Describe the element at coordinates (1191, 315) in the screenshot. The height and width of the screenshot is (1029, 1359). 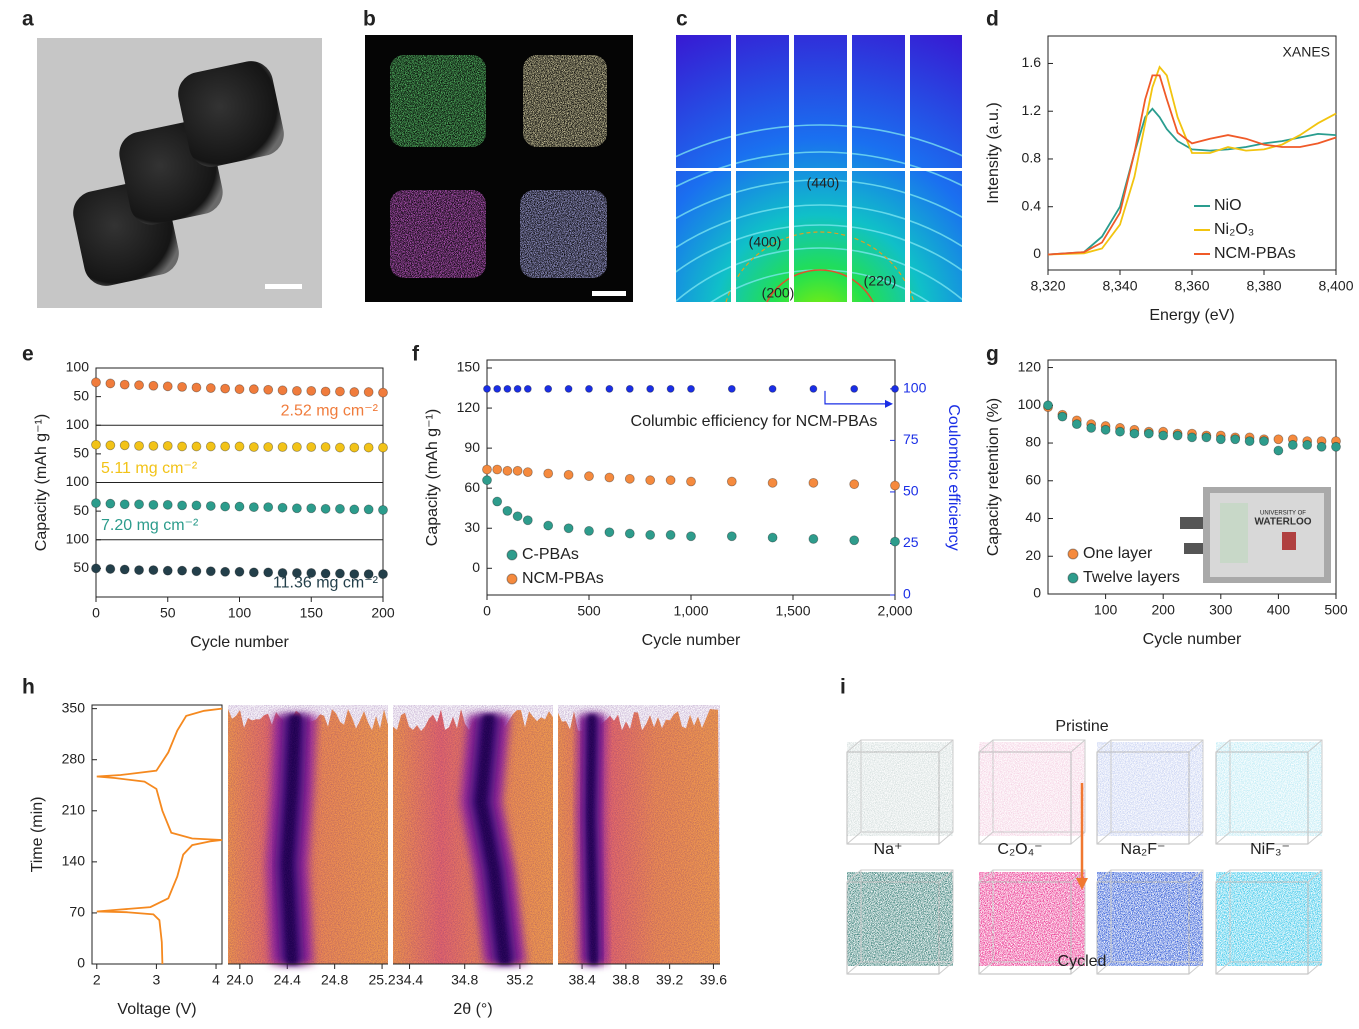
I see `x-axis-label: Energy (eV)` at that location.